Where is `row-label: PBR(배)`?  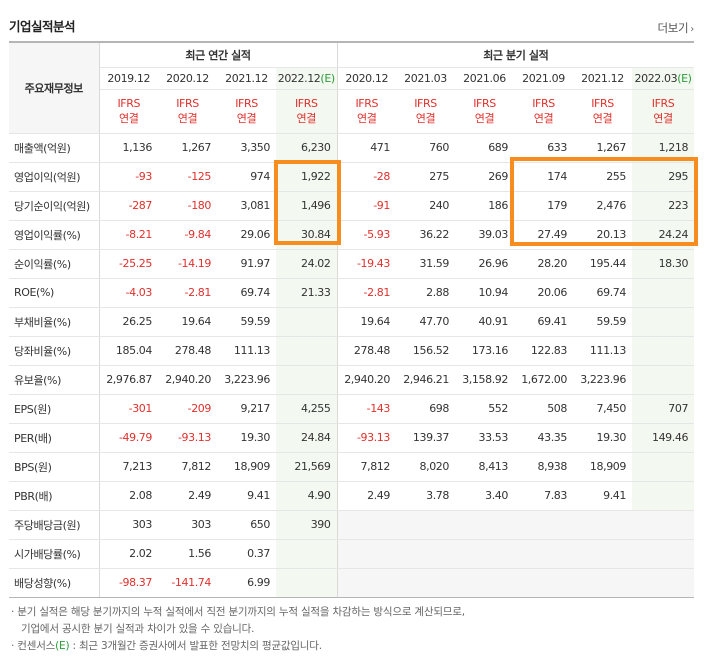 row-label: PBR(배) is located at coordinates (54, 496).